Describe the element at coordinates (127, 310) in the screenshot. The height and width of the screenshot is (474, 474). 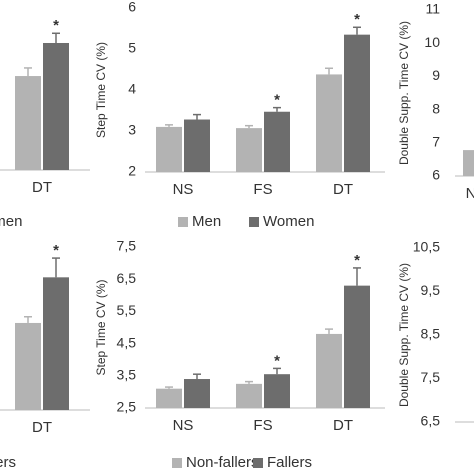
I see `y-tick-label: 5,5` at that location.